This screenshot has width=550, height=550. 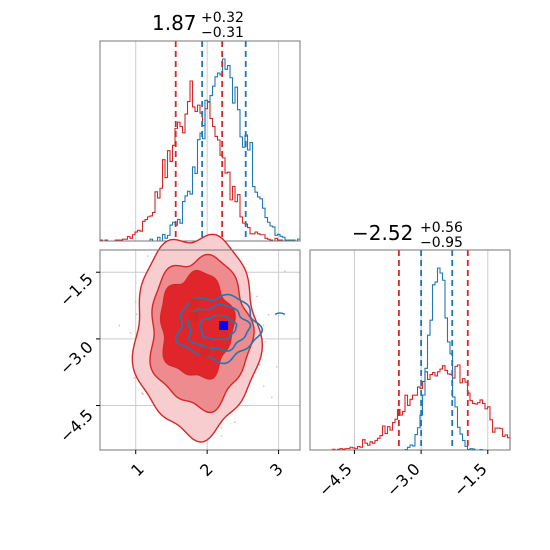 I want to click on param2-x-tick-label: −4.5, so click(x=335, y=479).